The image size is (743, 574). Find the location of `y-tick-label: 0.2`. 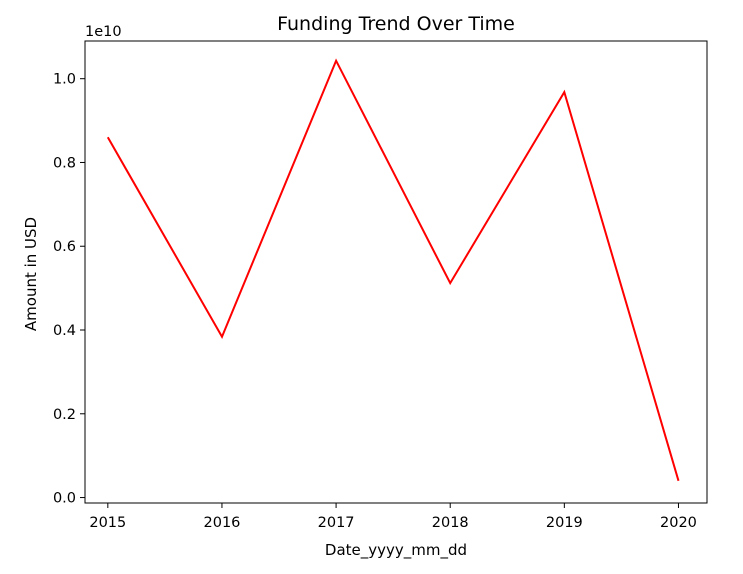

y-tick-label: 0.2 is located at coordinates (64, 415).